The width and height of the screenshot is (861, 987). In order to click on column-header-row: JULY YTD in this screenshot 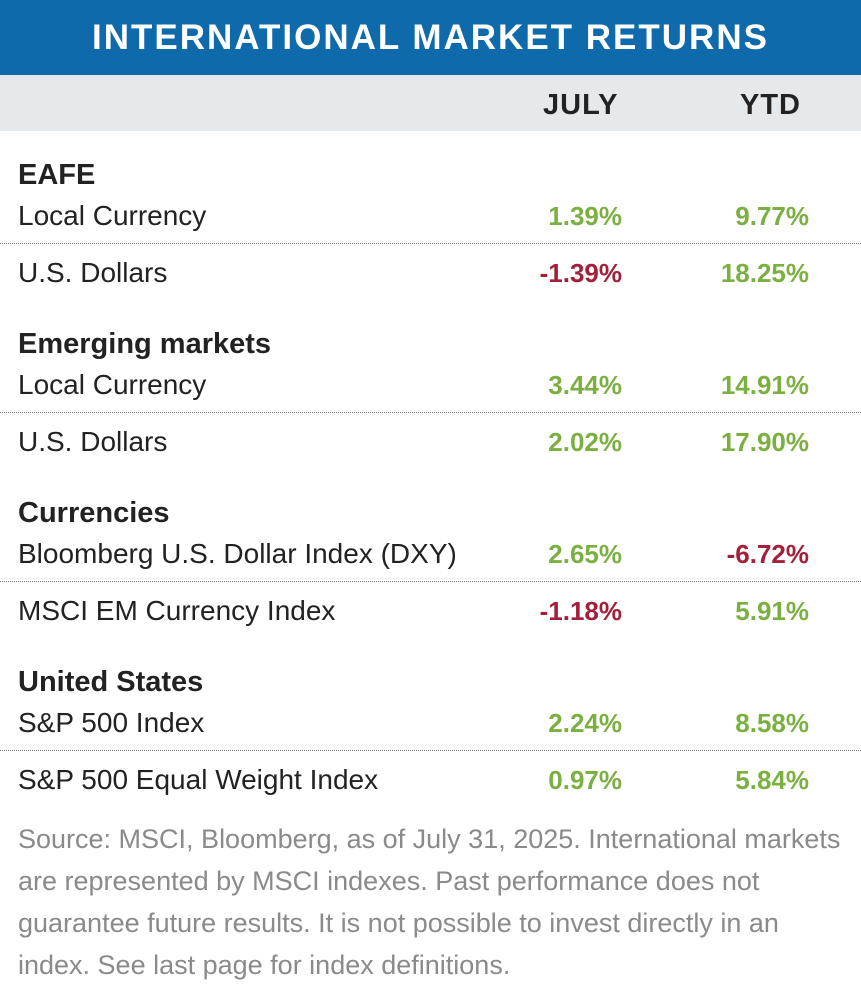, I will do `click(430, 103)`.